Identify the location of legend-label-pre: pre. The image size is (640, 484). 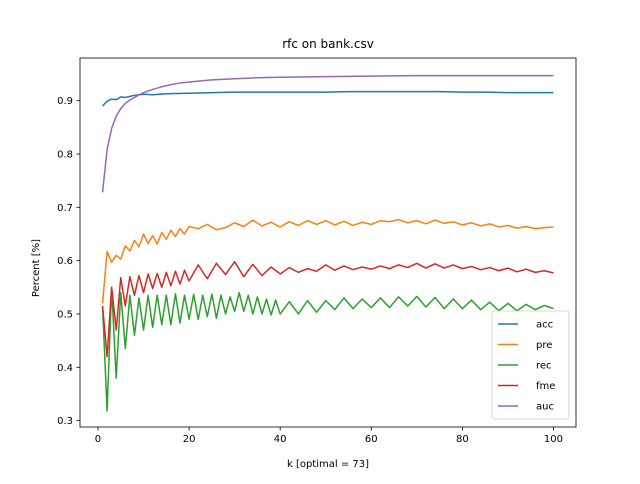
(544, 345).